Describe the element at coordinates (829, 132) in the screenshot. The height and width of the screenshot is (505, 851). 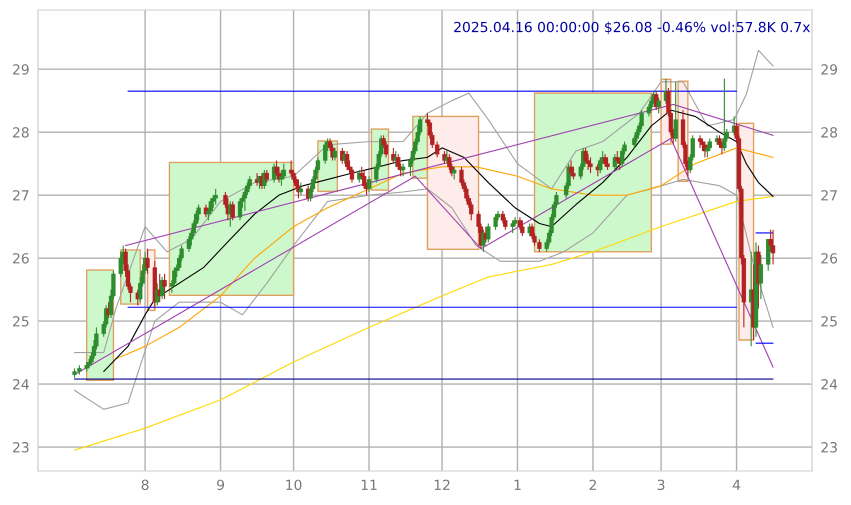
I see `y2-tick-label: 28` at that location.